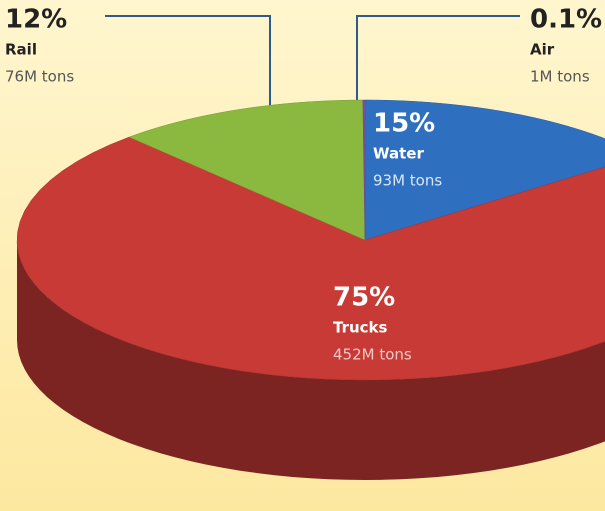 This screenshot has width=605, height=511. What do you see at coordinates (39, 77) in the screenshot?
I see `tons-label: 76M tons` at bounding box center [39, 77].